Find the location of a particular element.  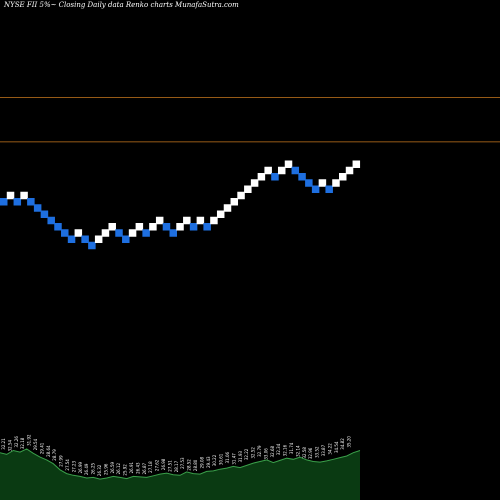

price-label: 33.87 is located at coordinates (323, 450).